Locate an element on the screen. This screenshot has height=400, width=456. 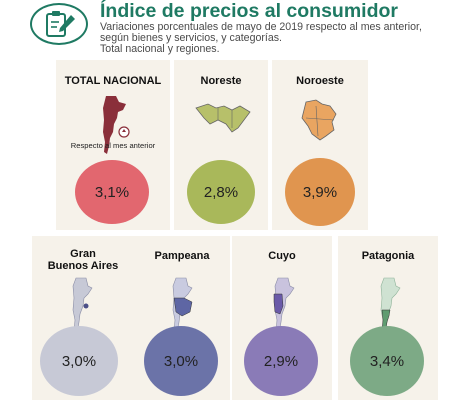
gran-buenos-aires-map-icon is located at coordinates (82, 309).